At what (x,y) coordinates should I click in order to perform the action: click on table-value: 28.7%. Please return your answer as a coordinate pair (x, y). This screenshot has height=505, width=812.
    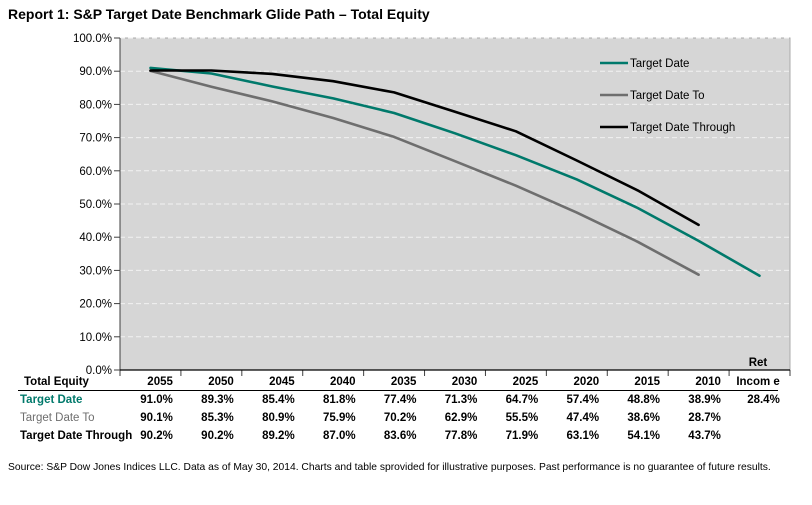
    Looking at the image, I should click on (704, 418).